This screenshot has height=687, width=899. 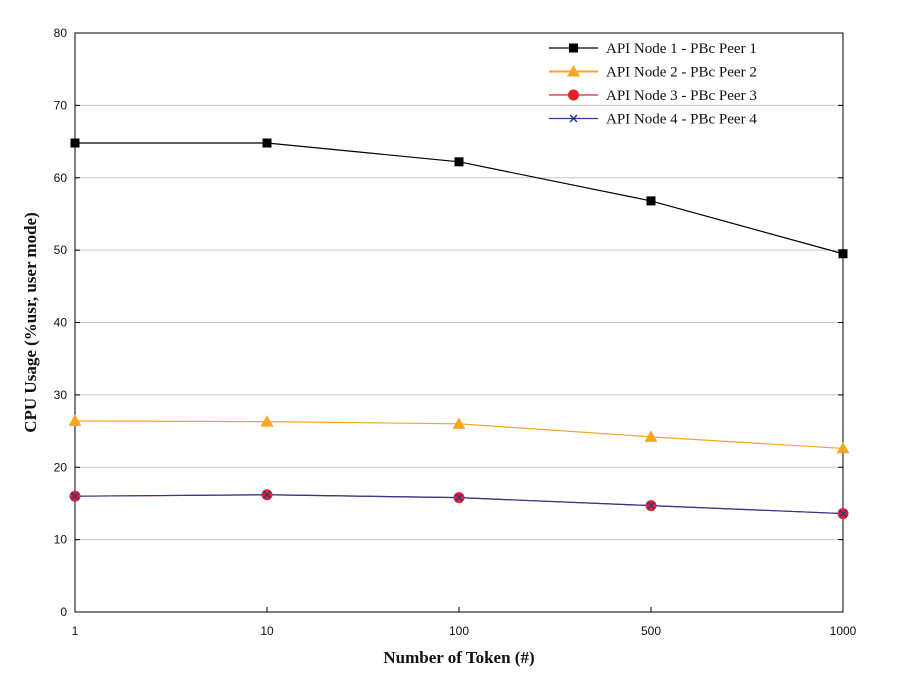 I want to click on series-4-point-500-stroke-b, so click(x=651, y=505).